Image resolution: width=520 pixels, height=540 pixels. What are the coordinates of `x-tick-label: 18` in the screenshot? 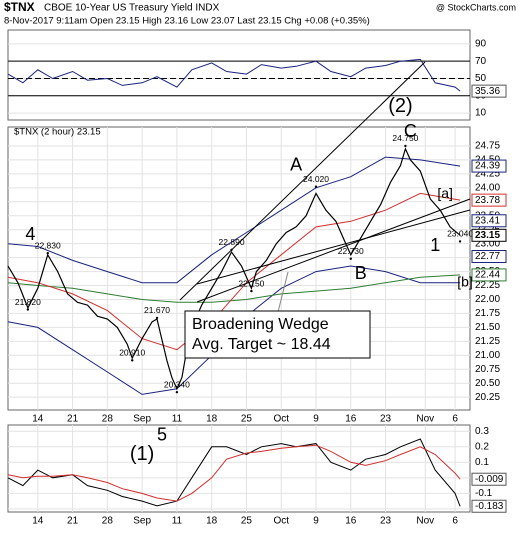 It's located at (212, 419).